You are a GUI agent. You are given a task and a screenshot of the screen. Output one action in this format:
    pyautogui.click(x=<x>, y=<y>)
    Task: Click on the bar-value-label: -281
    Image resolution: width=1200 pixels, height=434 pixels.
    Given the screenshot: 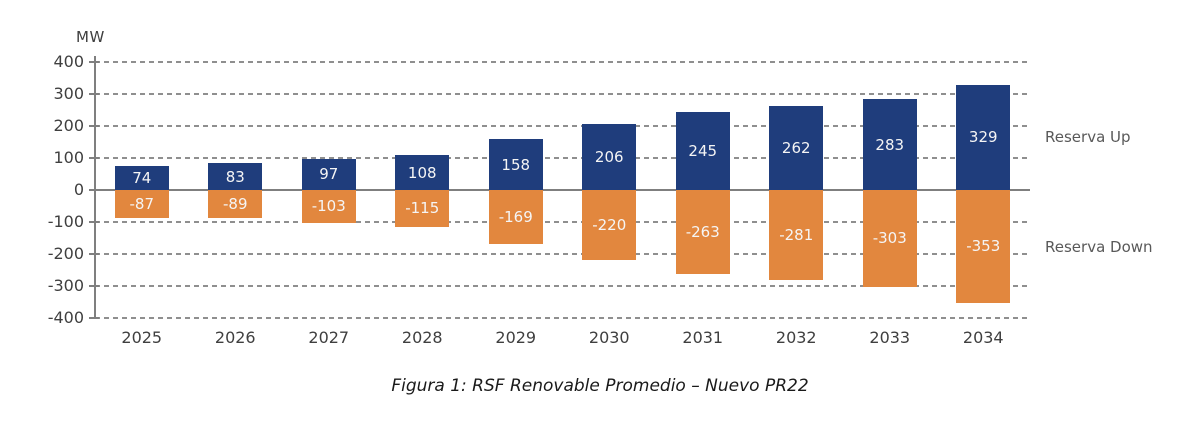 What is the action you would take?
    pyautogui.click(x=796, y=234)
    